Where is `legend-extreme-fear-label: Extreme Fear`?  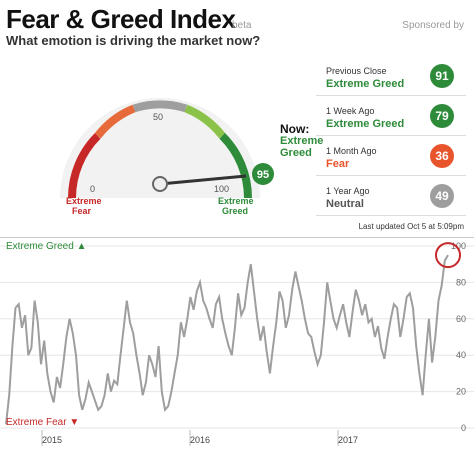
legend-extreme-fear-label: Extreme Fear is located at coordinates (36, 422).